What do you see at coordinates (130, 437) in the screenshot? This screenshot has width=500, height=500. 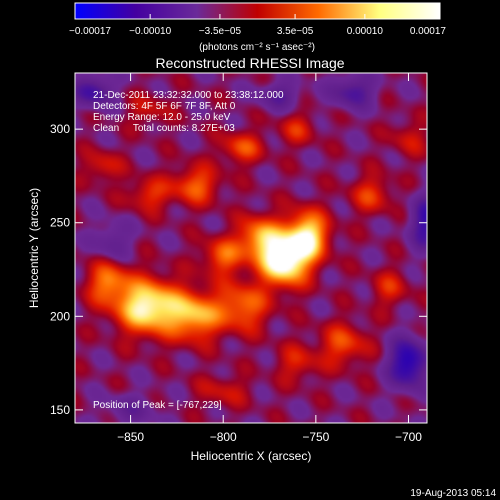 I see `x-tick-label: −850` at bounding box center [130, 437].